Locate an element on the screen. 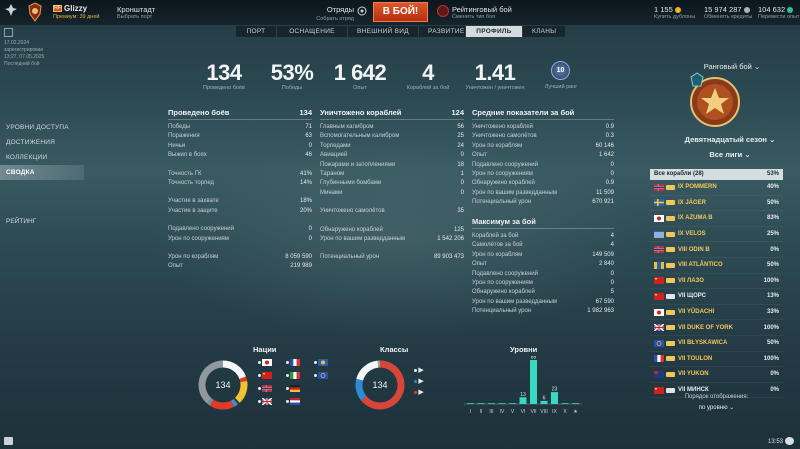  freexp-balance: 104 632 is located at coordinates (776, 9).